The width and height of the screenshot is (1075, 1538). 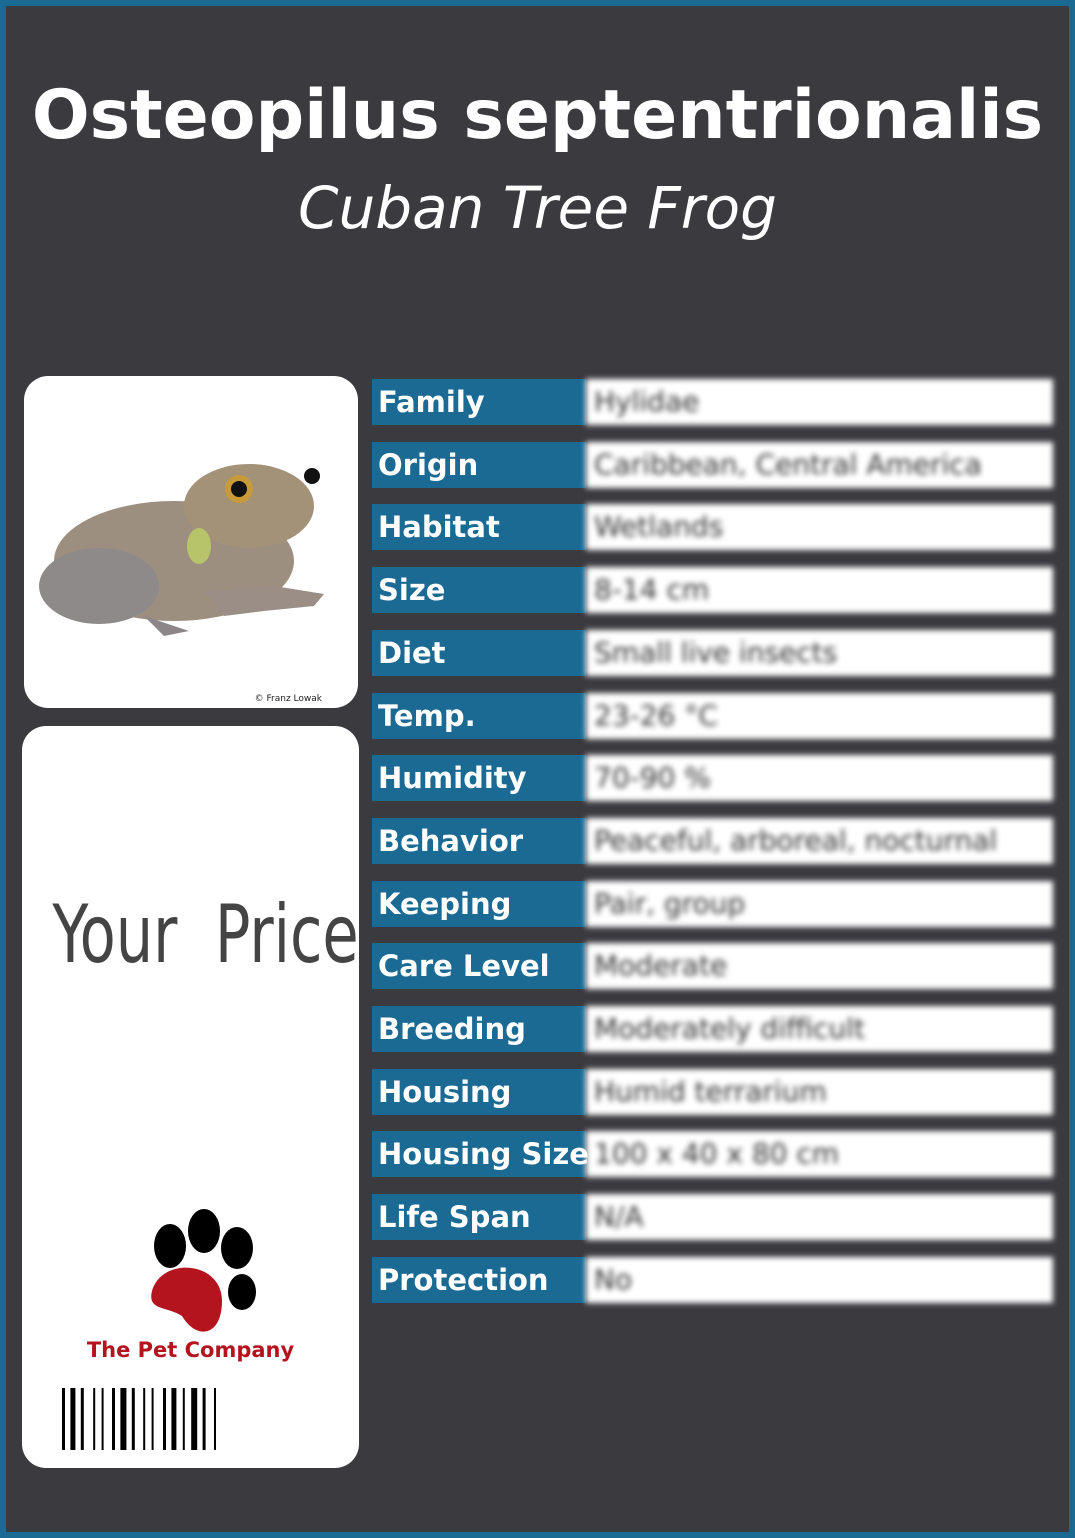 I want to click on title: Osteopilus septentrionalis, so click(x=537, y=115).